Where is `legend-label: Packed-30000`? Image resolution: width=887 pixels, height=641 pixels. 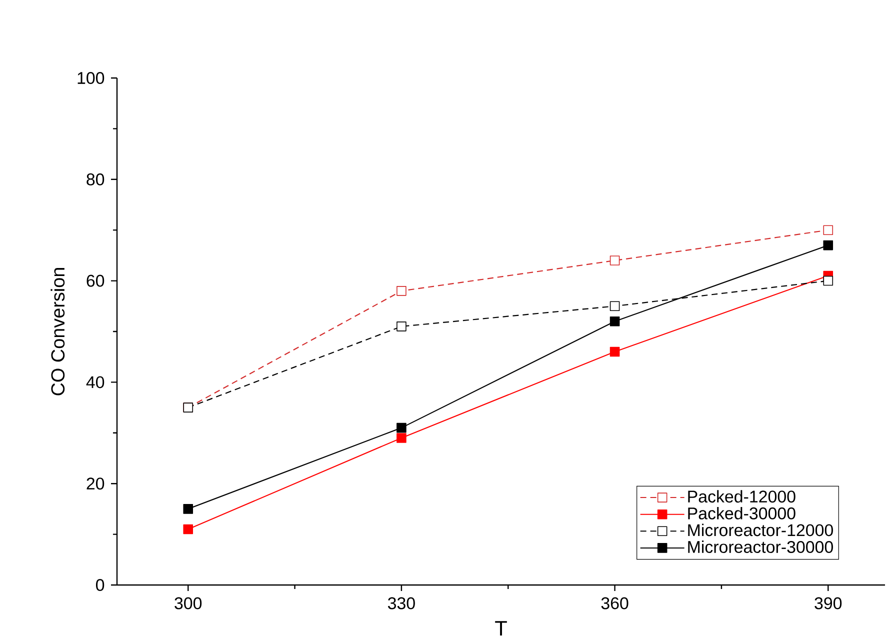
legend-label: Packed-30000 is located at coordinates (742, 513).